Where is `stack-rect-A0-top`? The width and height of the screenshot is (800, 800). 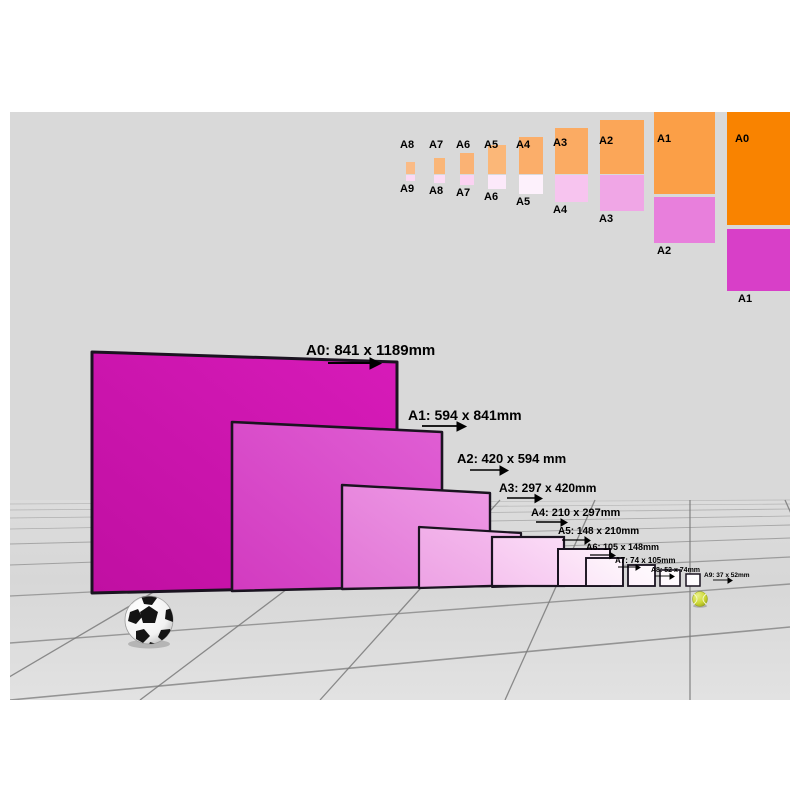 stack-rect-A0-top is located at coordinates (758, 168).